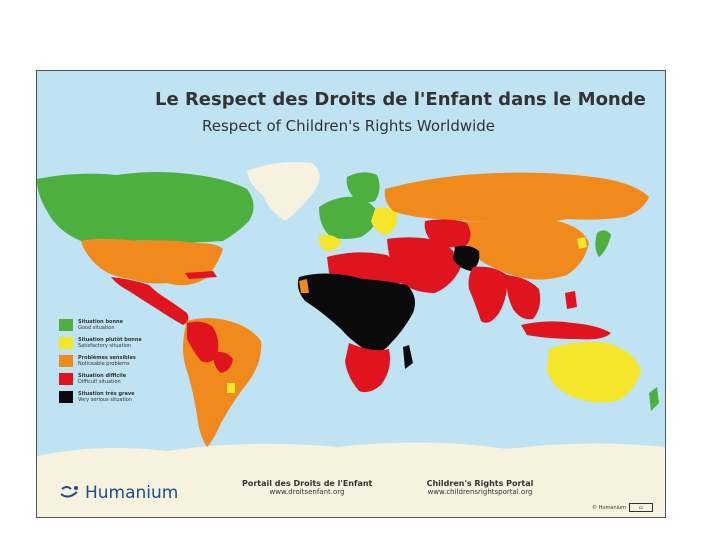  I want to click on map-title-en: Respect of Children's Rights Worldwide, so click(349, 126).